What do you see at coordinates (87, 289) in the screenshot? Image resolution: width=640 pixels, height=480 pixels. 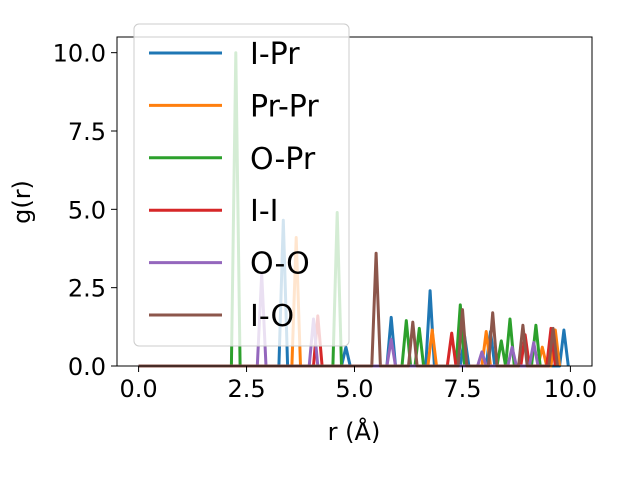 I see `y-tick-label: 2.5` at bounding box center [87, 289].